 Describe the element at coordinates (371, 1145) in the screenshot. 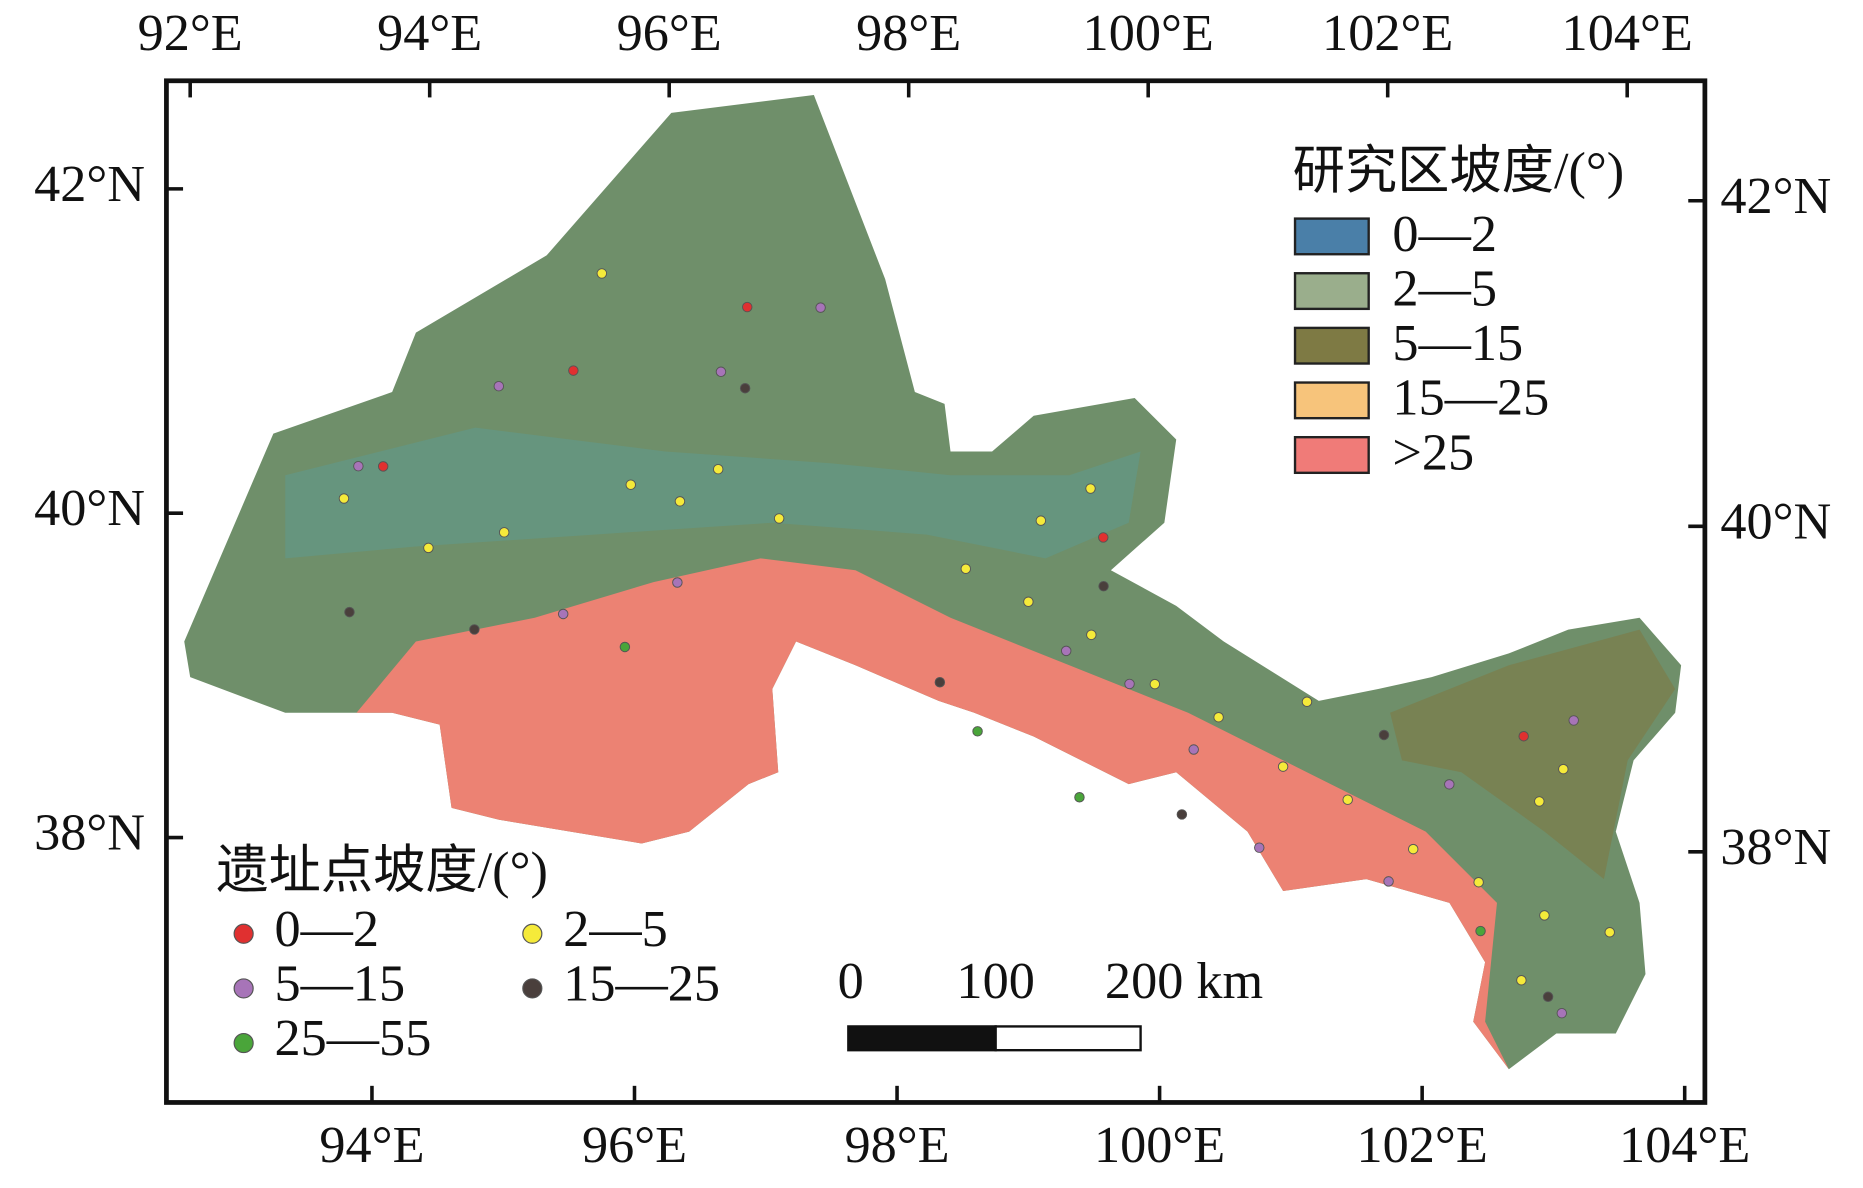

I see `bottom-tick-label: 94°E` at that location.